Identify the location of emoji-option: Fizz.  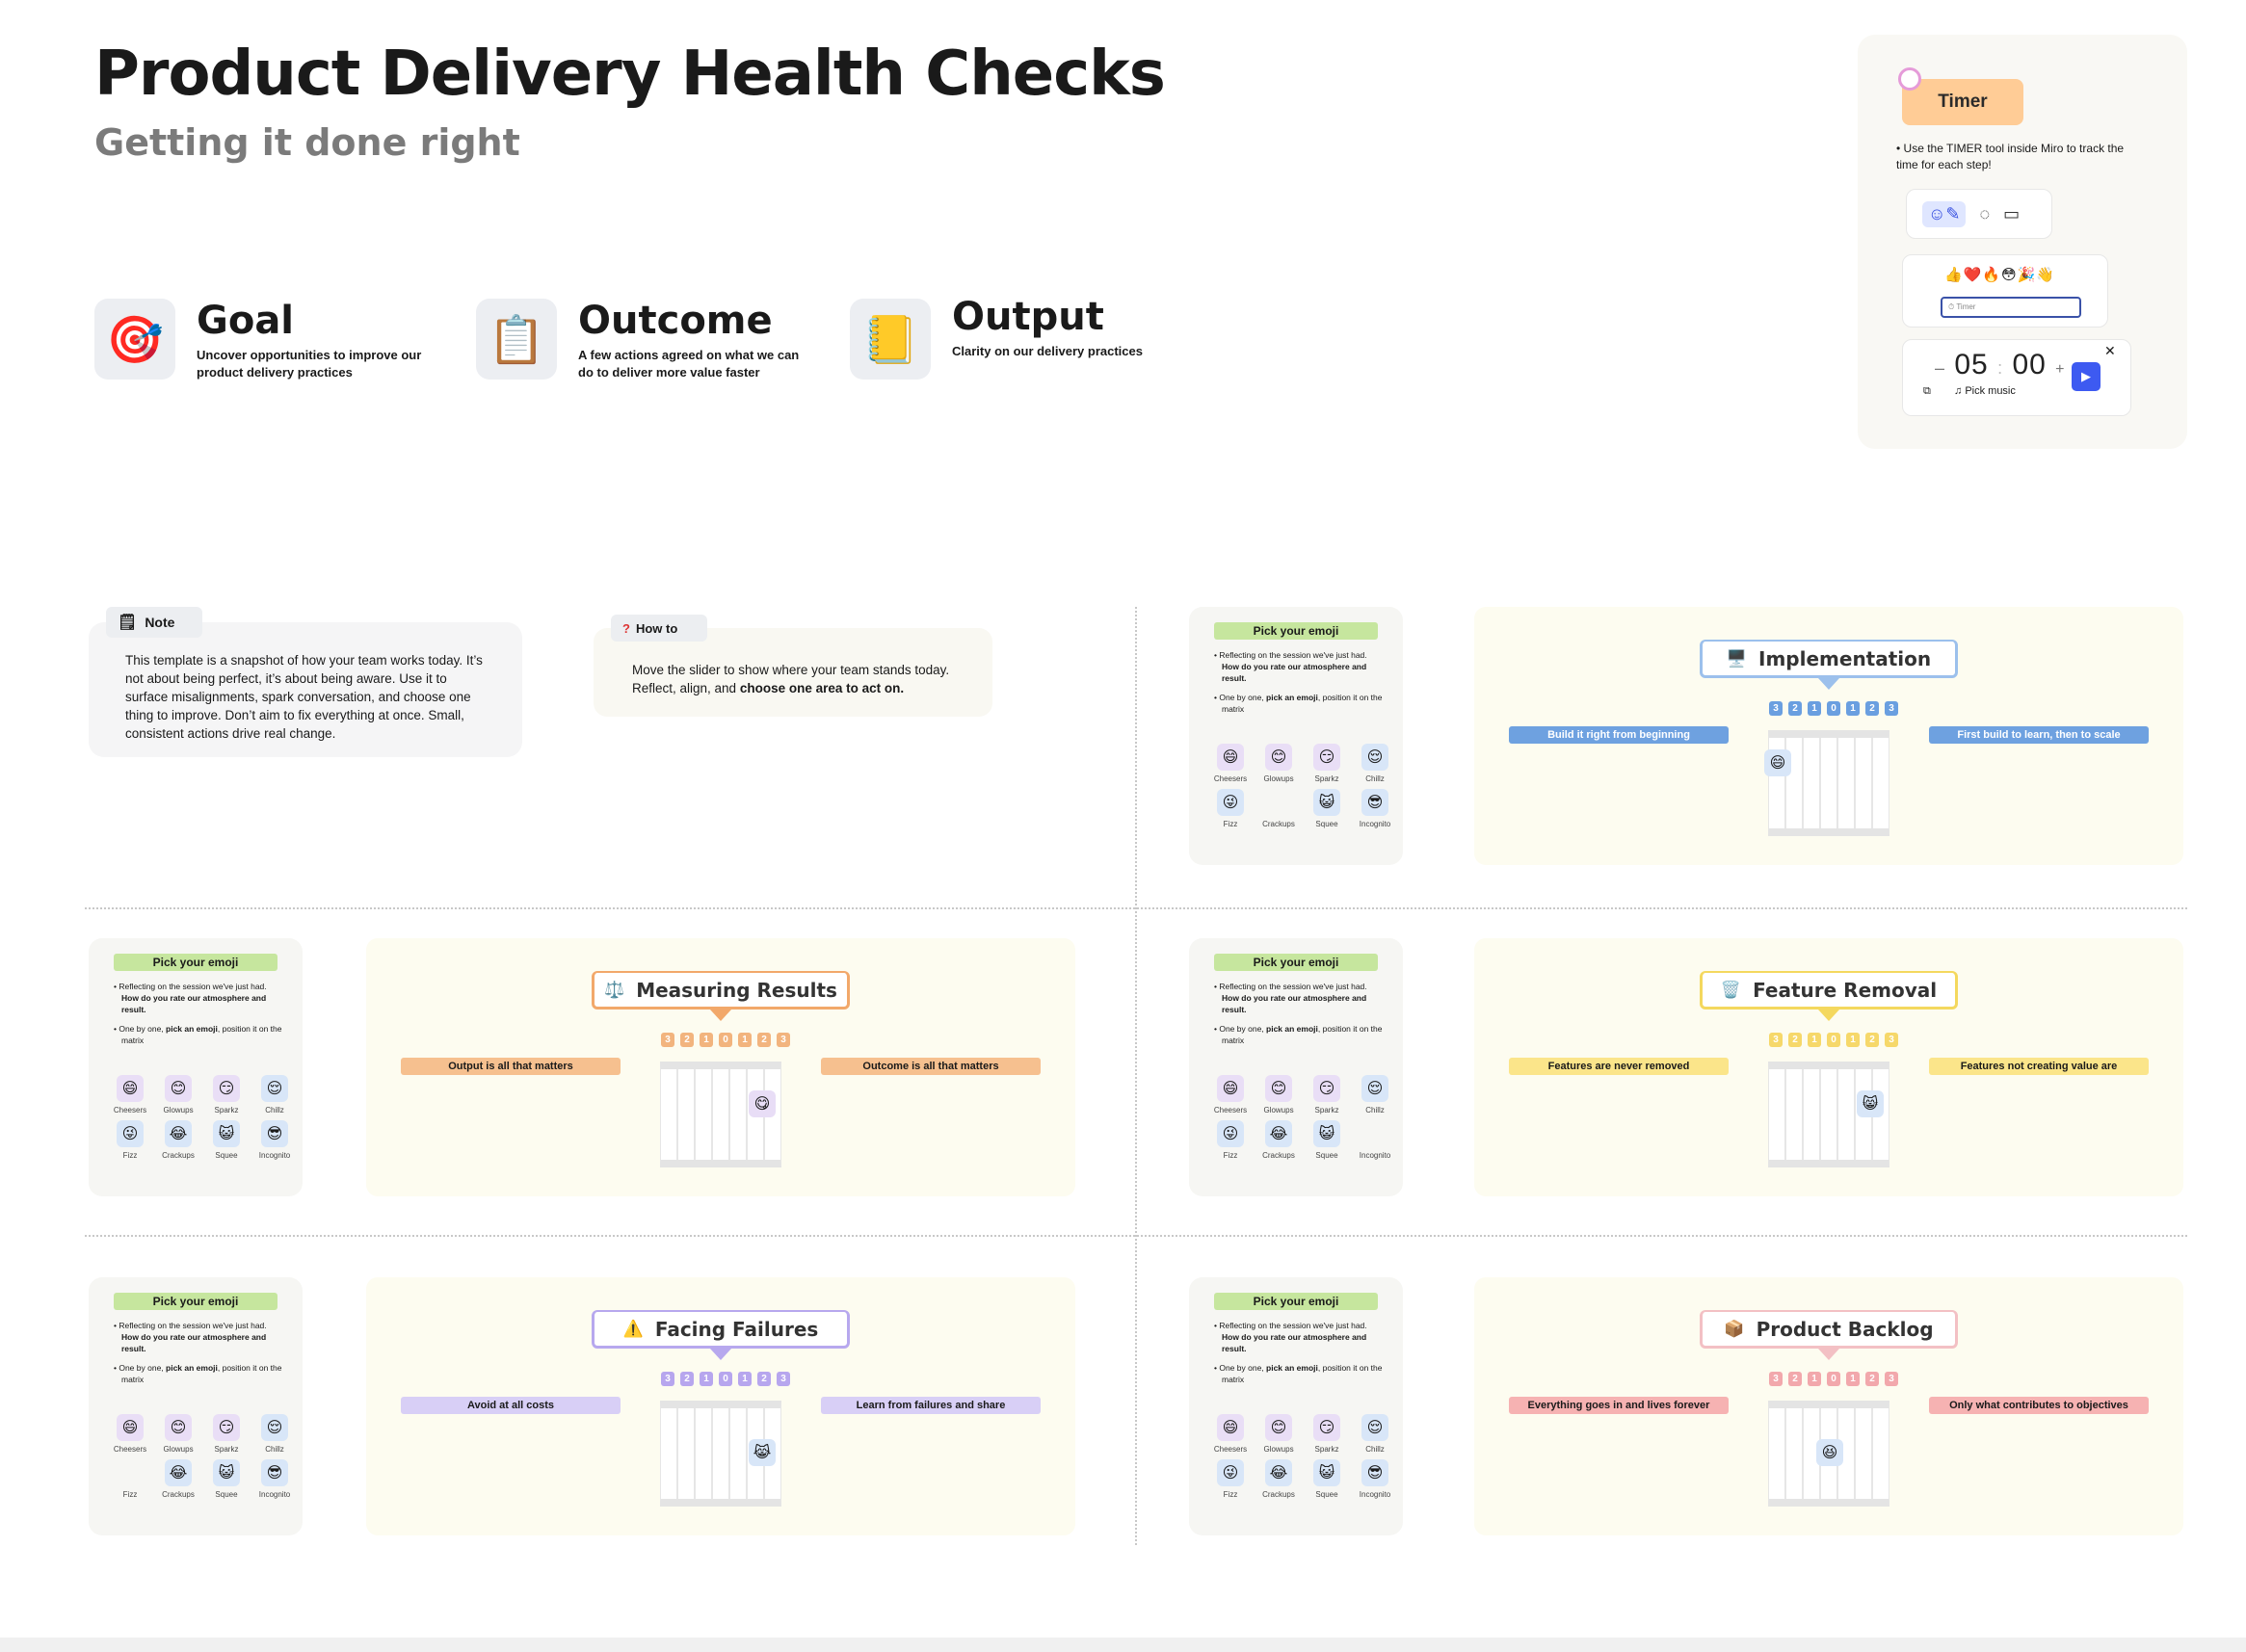
(130, 1479).